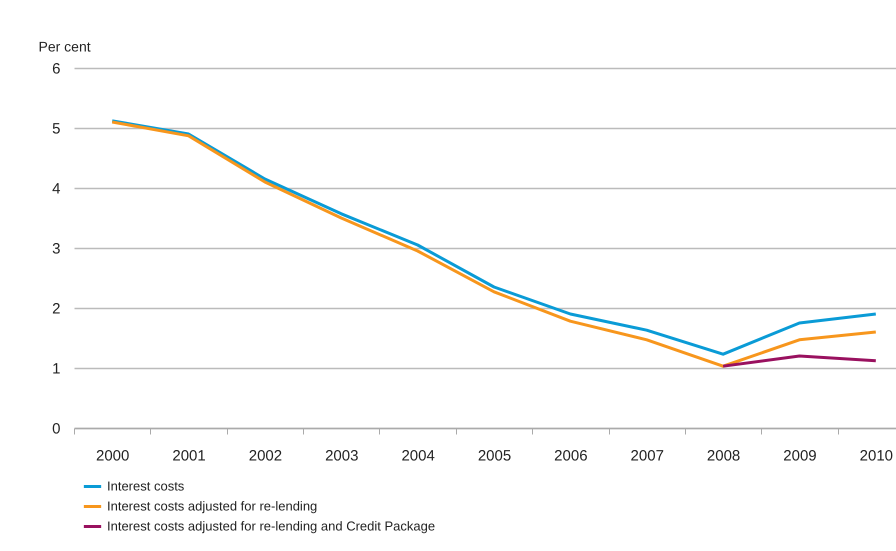 This screenshot has height=551, width=896. What do you see at coordinates (189, 456) in the screenshot?
I see `x-tick-label: 2001` at bounding box center [189, 456].